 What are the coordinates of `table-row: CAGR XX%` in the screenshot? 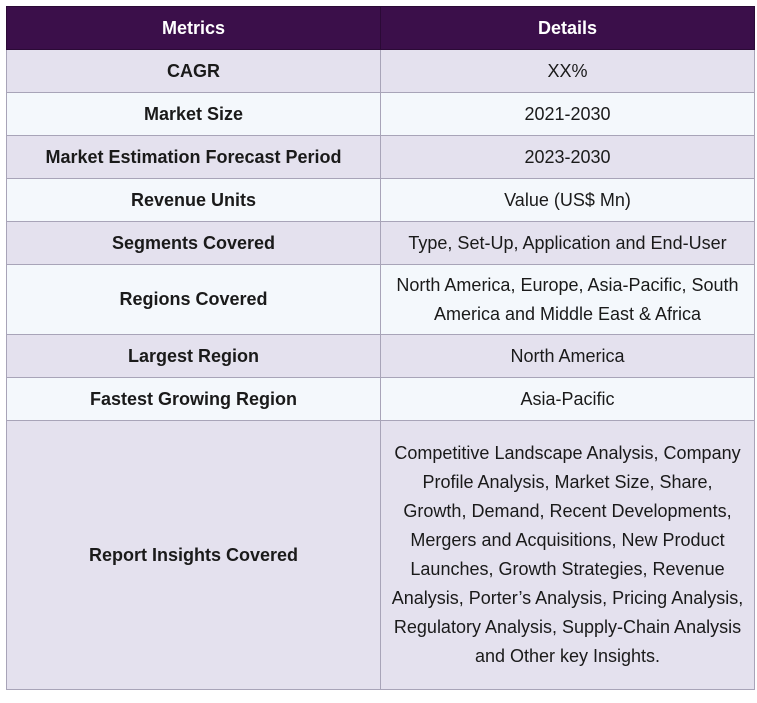 It's located at (380, 71).